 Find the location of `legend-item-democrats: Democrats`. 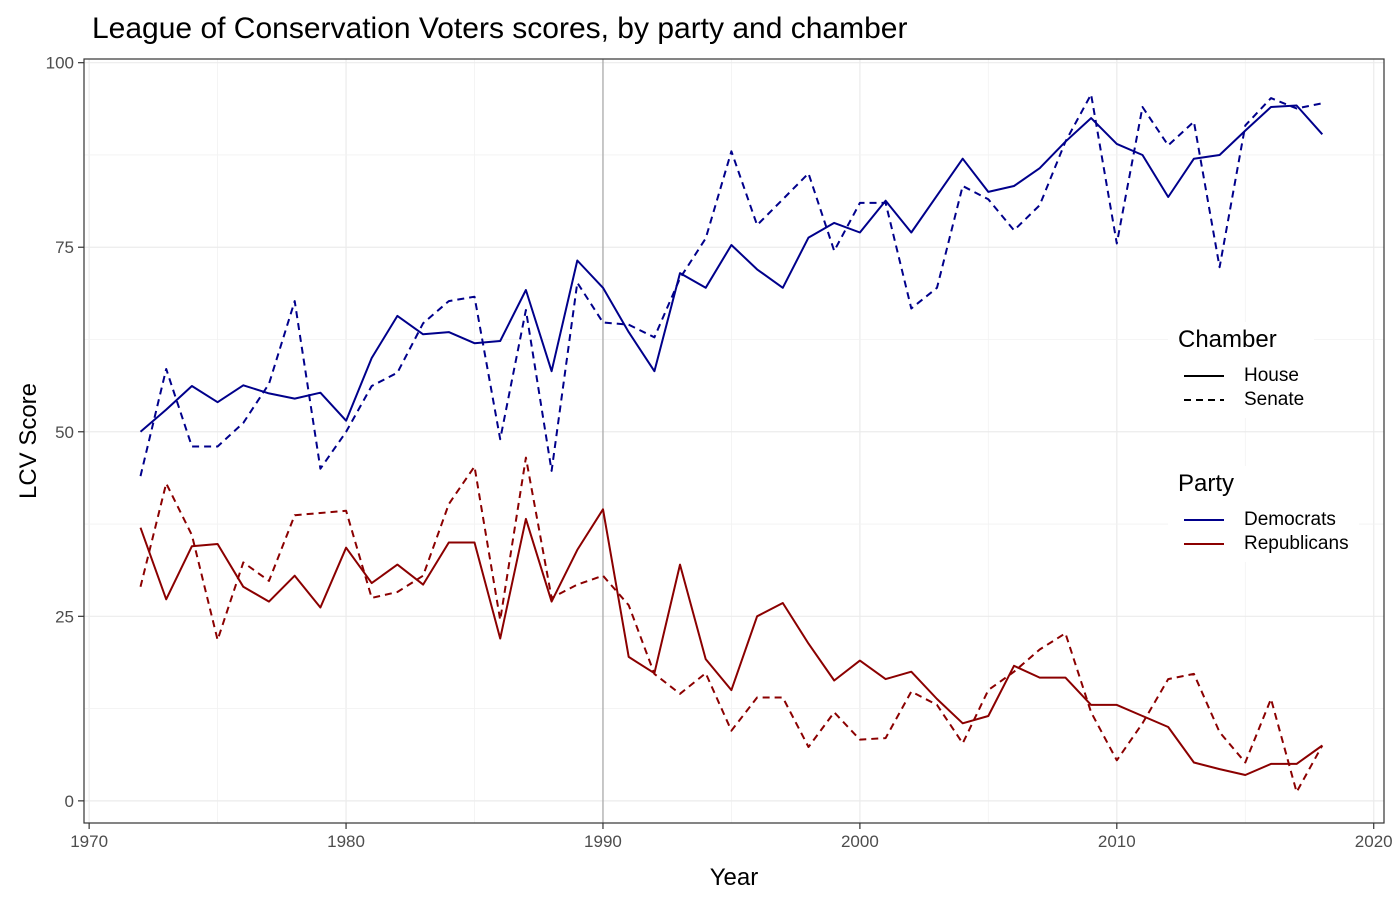

legend-item-democrats: Democrats is located at coordinates (1263, 520).